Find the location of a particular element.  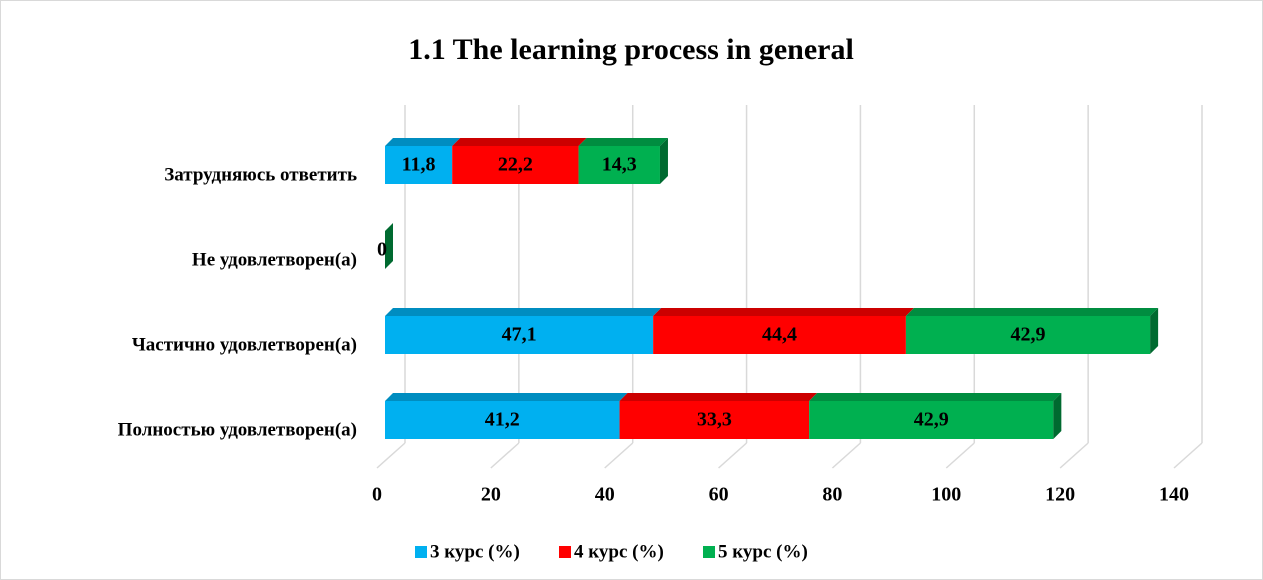

legend-label: 3 курс (%) is located at coordinates (475, 551).